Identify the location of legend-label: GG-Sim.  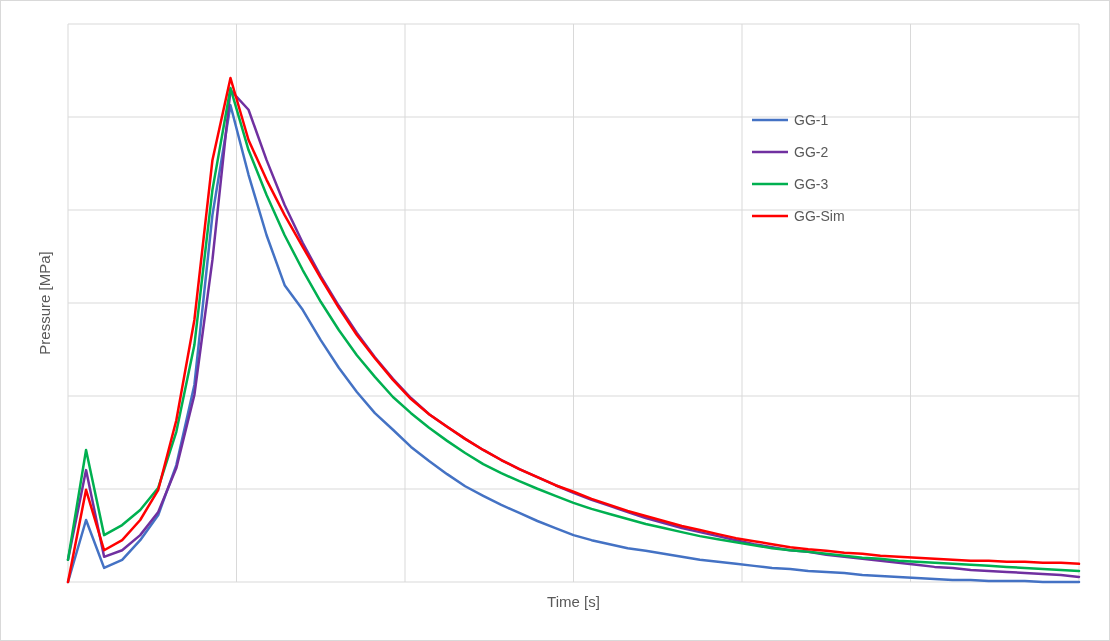
(819, 216).